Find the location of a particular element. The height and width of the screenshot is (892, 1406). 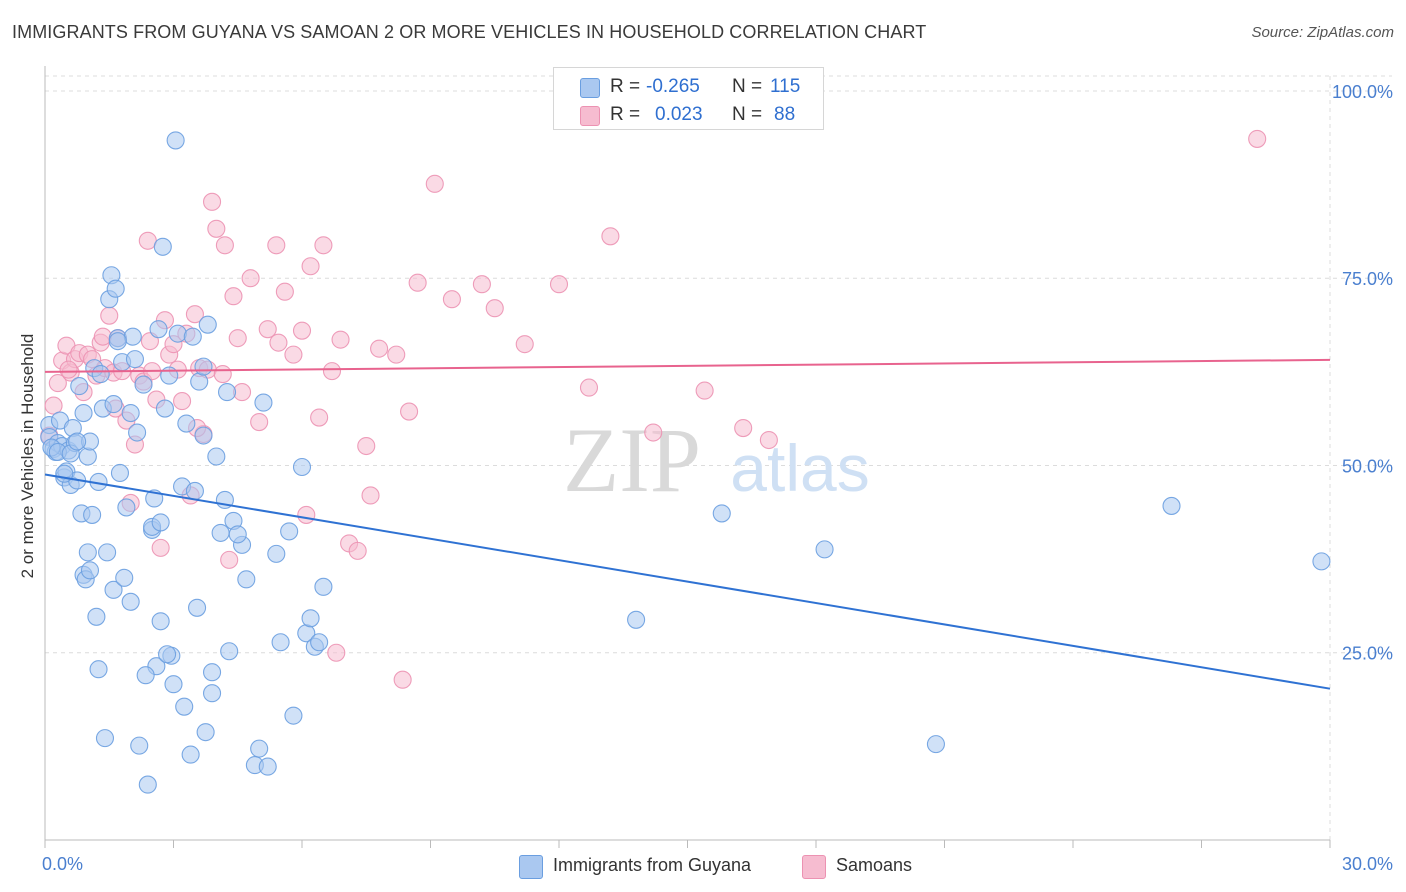

y-tick-label: 25.0% is located at coordinates (1367, 654).